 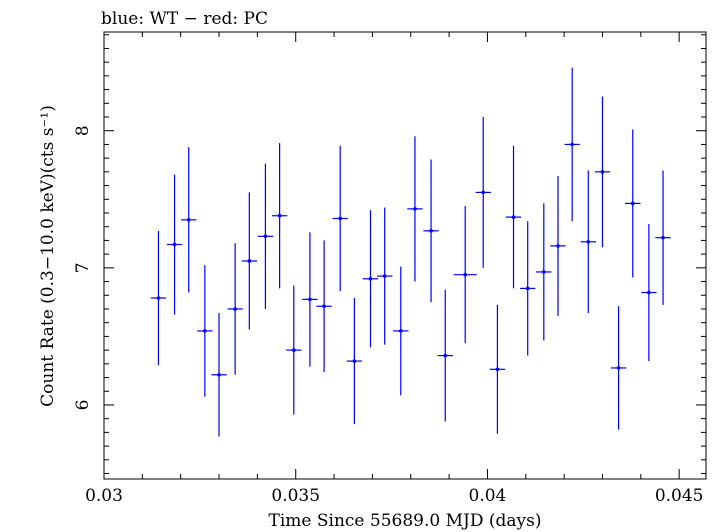 What do you see at coordinates (104, 496) in the screenshot?
I see `x-tick-label: 0.03` at bounding box center [104, 496].